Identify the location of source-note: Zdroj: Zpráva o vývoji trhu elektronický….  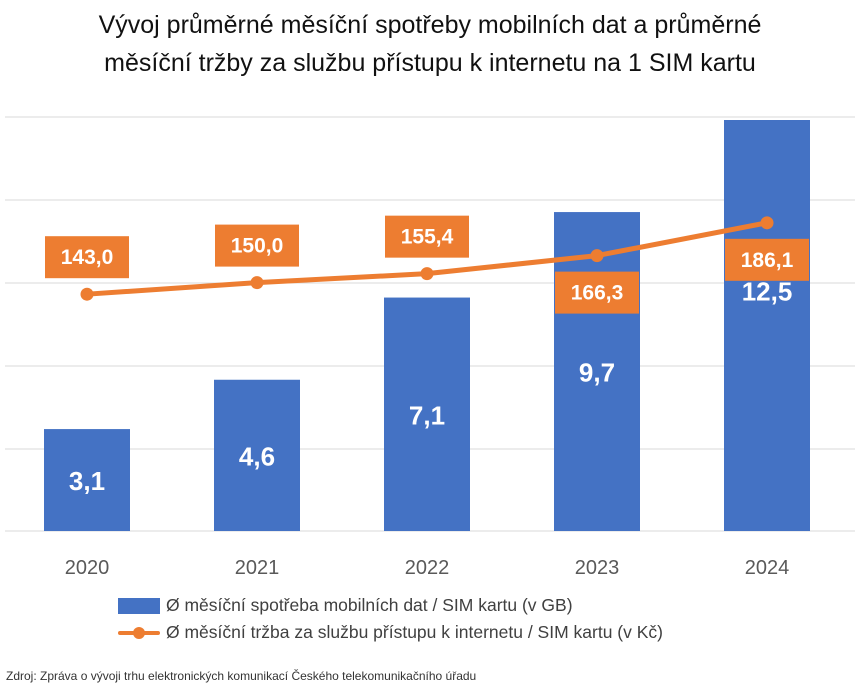
(241, 676).